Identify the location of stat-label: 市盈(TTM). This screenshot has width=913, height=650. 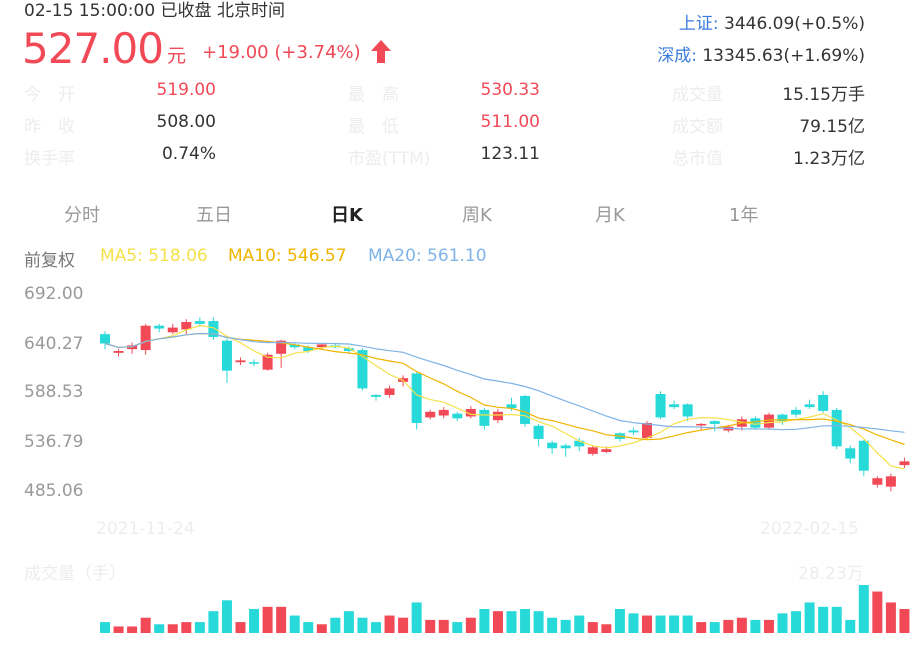
(389, 159).